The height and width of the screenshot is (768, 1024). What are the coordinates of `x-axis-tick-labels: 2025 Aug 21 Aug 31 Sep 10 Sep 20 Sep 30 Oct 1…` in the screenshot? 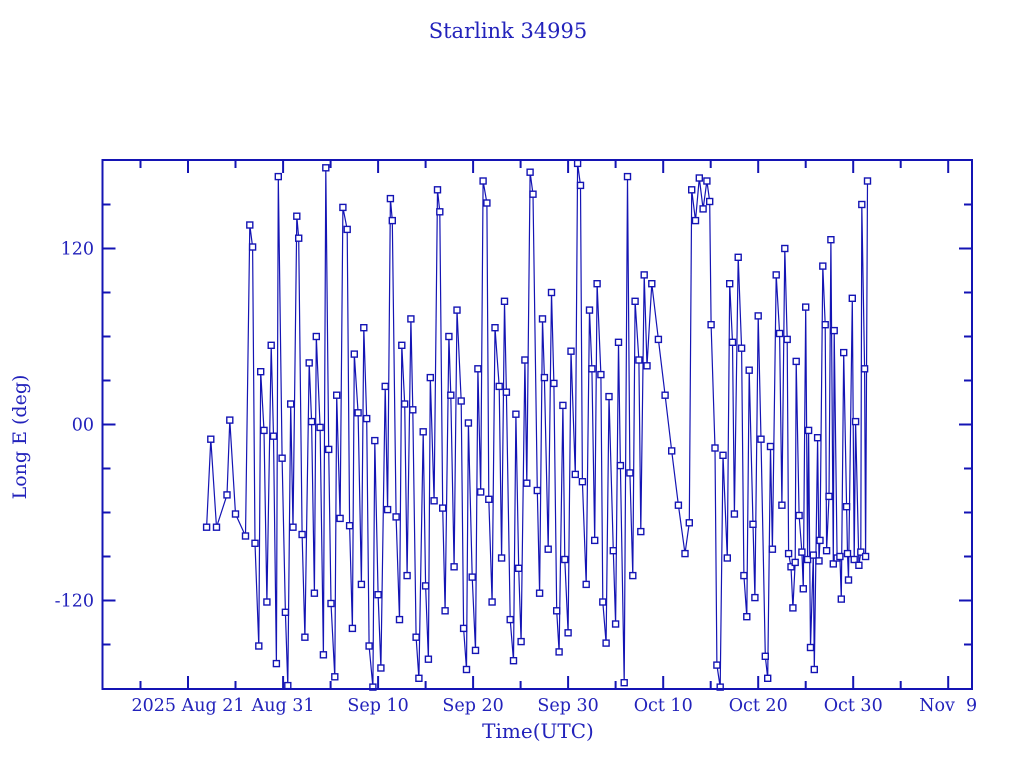 It's located at (554, 706).